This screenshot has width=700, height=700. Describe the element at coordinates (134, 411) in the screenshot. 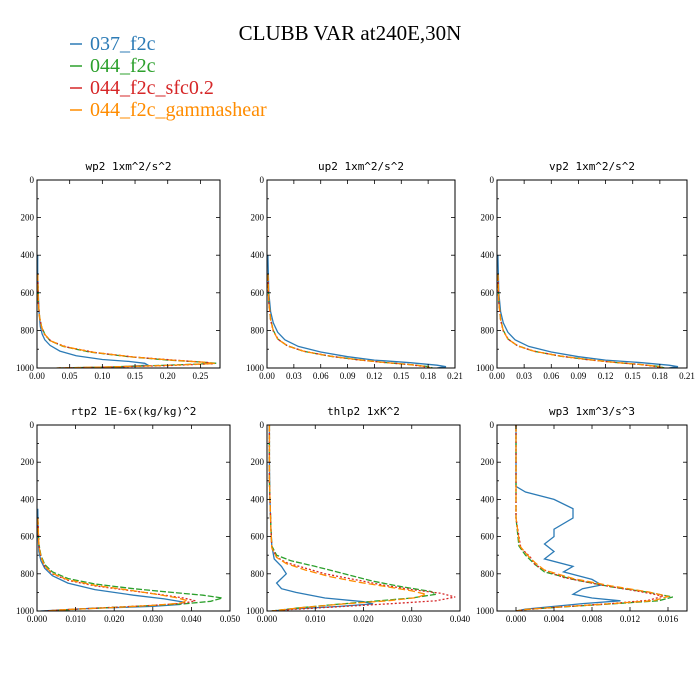

I see `panel-title: rtp2 1E-6x(kg/kg)^2` at that location.